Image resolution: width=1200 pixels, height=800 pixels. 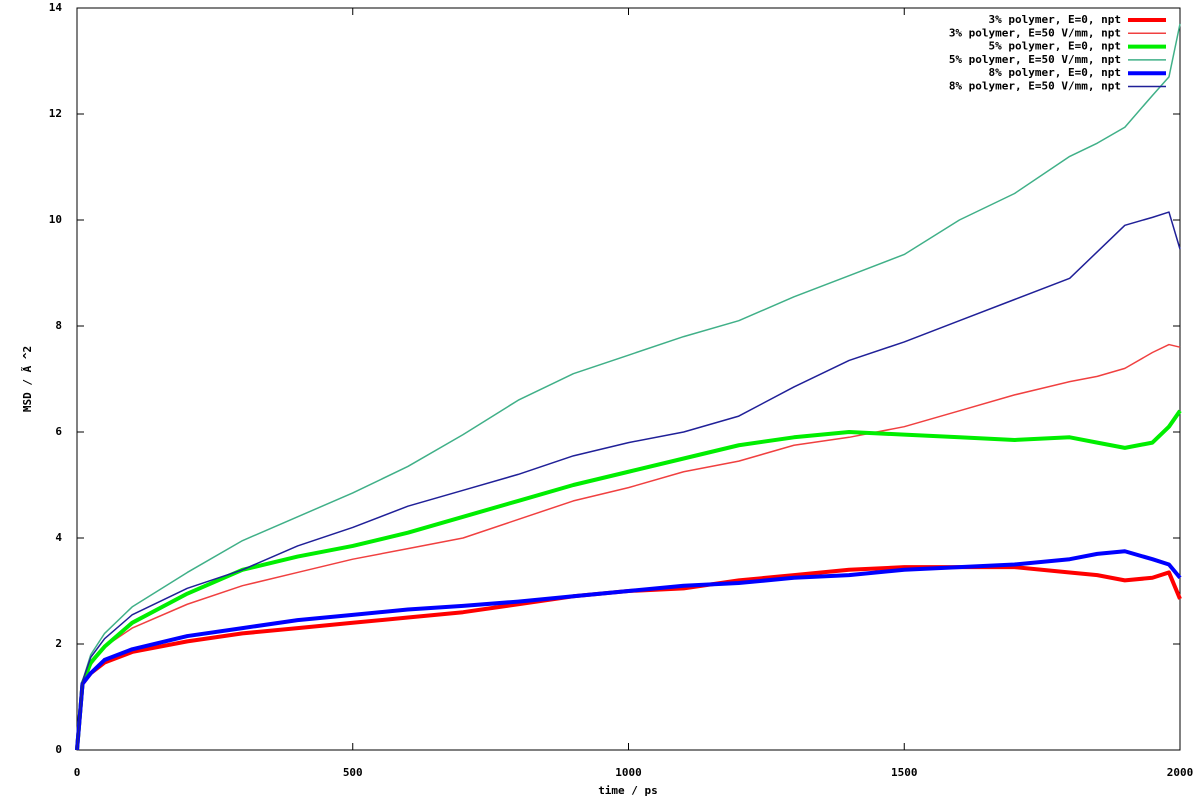 I want to click on y-axis-label: MSD / Ã ^2, so click(x=27, y=379).